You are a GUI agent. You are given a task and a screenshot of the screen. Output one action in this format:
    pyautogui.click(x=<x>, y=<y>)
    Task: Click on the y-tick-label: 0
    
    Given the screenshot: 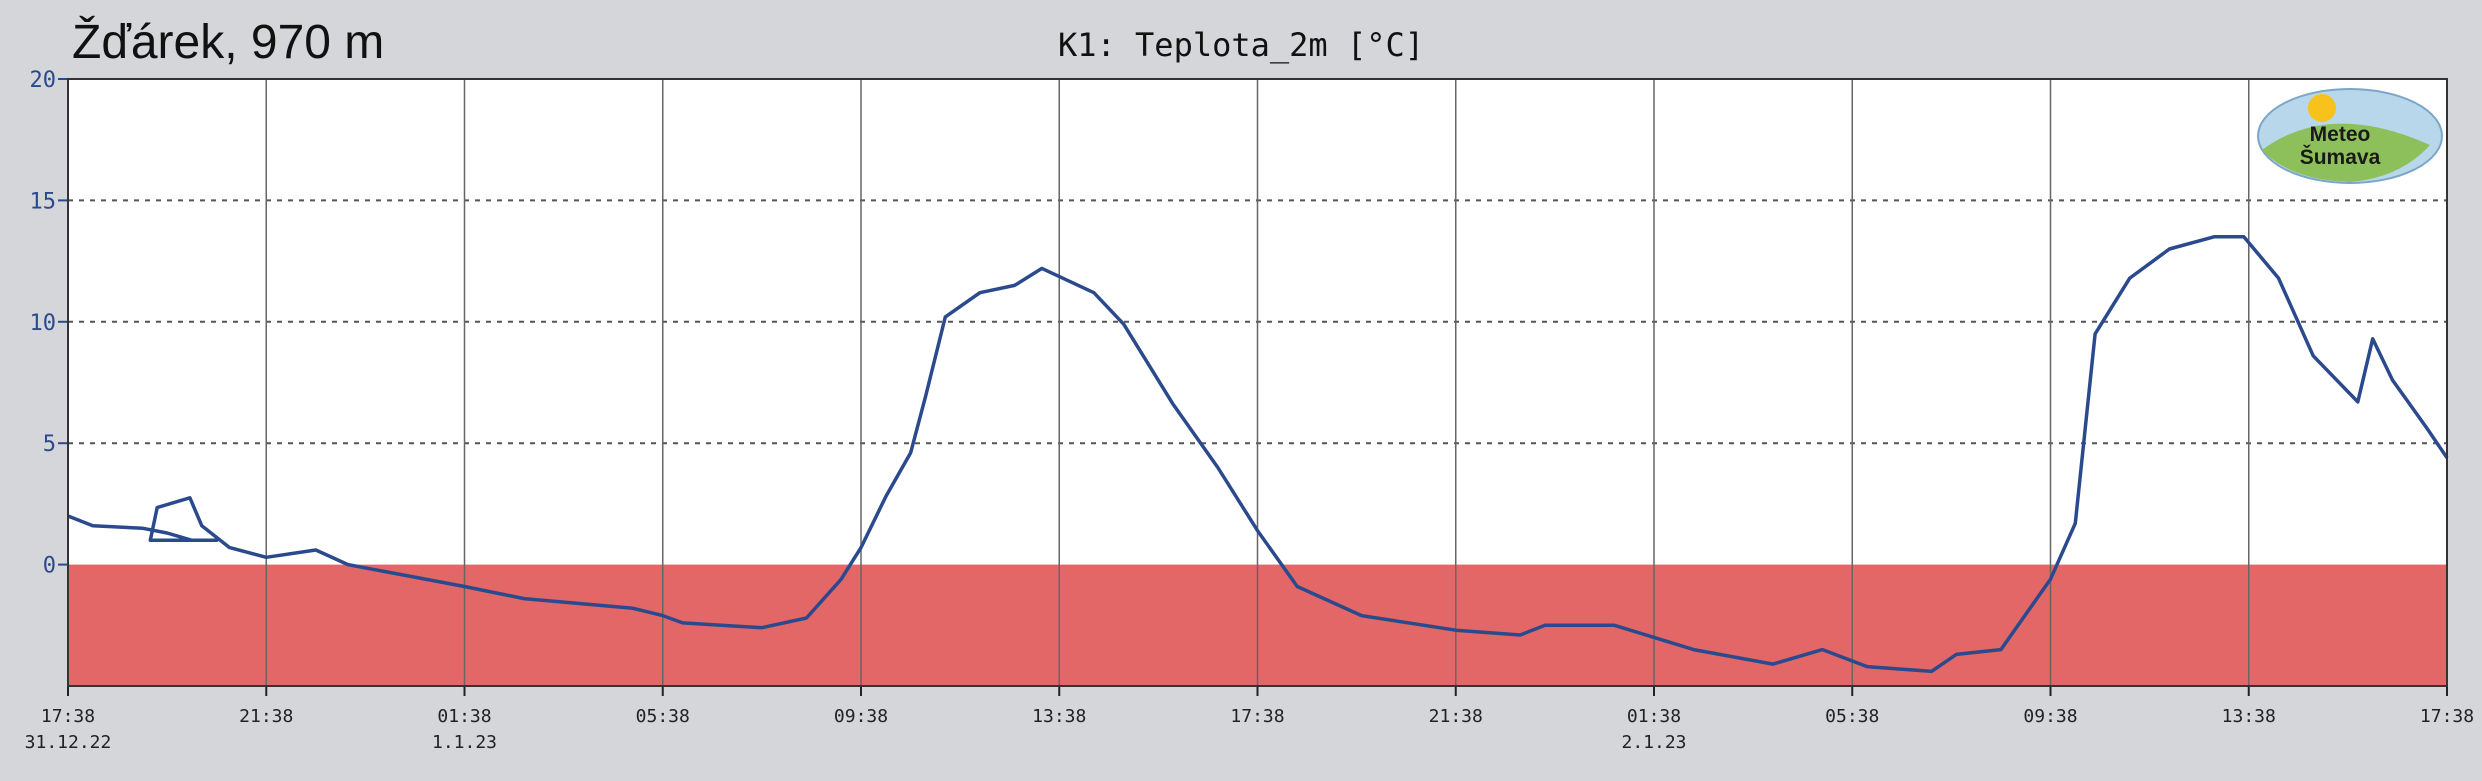 What is the action you would take?
    pyautogui.click(x=49, y=566)
    